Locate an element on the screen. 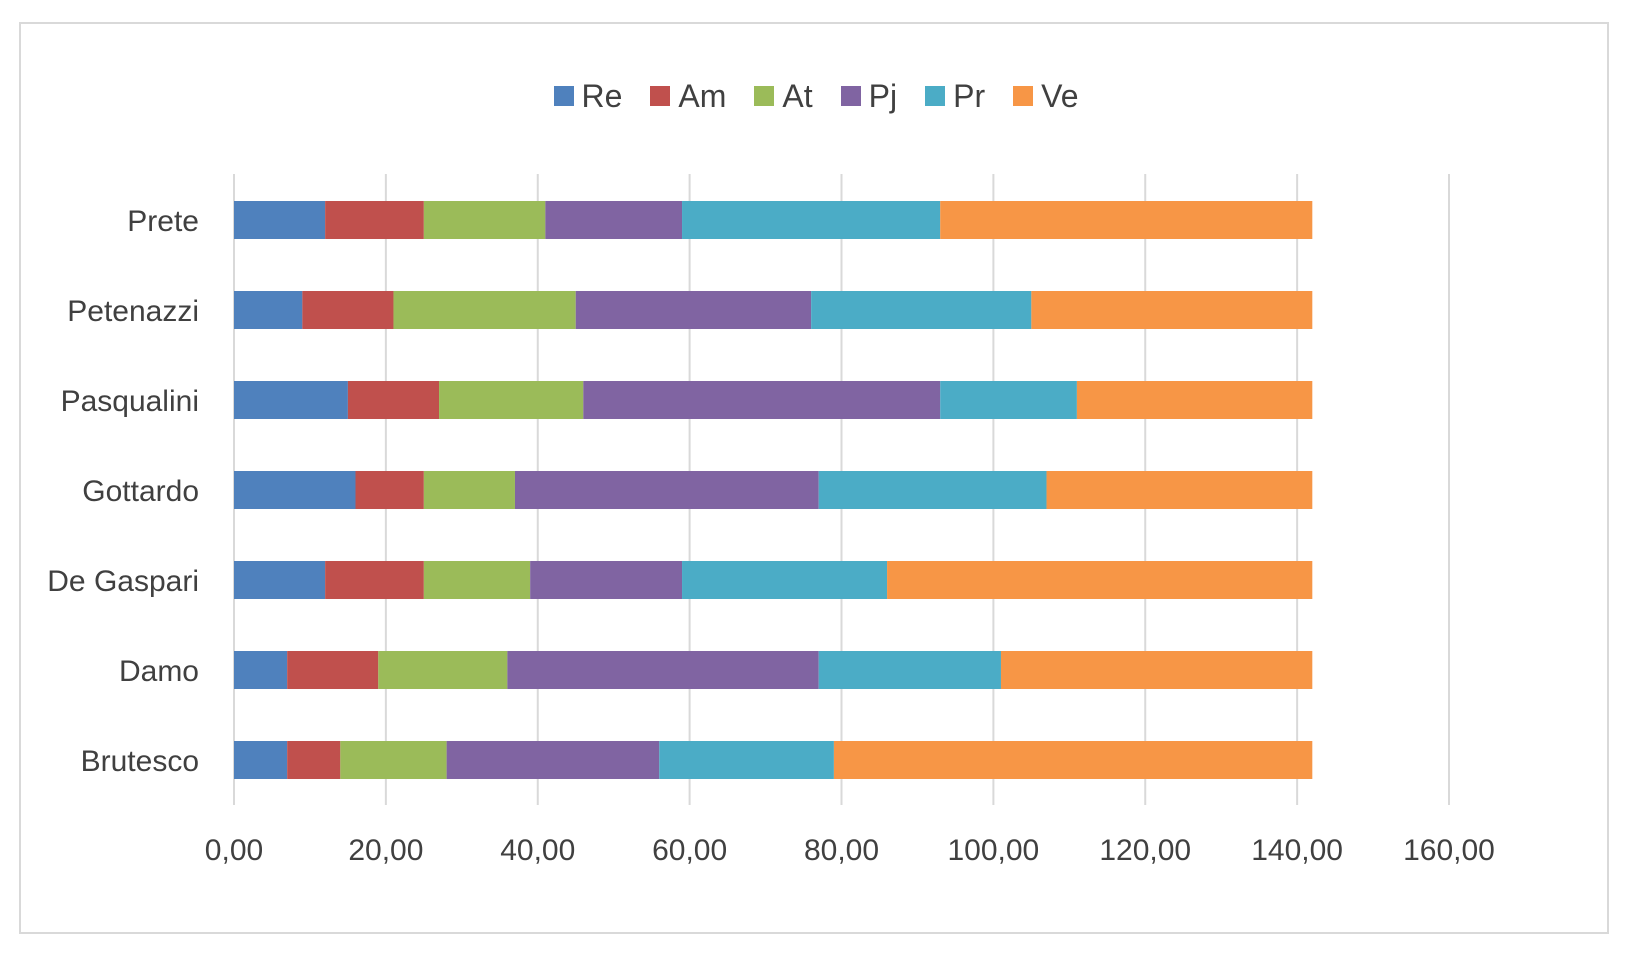 The image size is (1632, 966). legend-item-ve: Ve is located at coordinates (1045, 96).